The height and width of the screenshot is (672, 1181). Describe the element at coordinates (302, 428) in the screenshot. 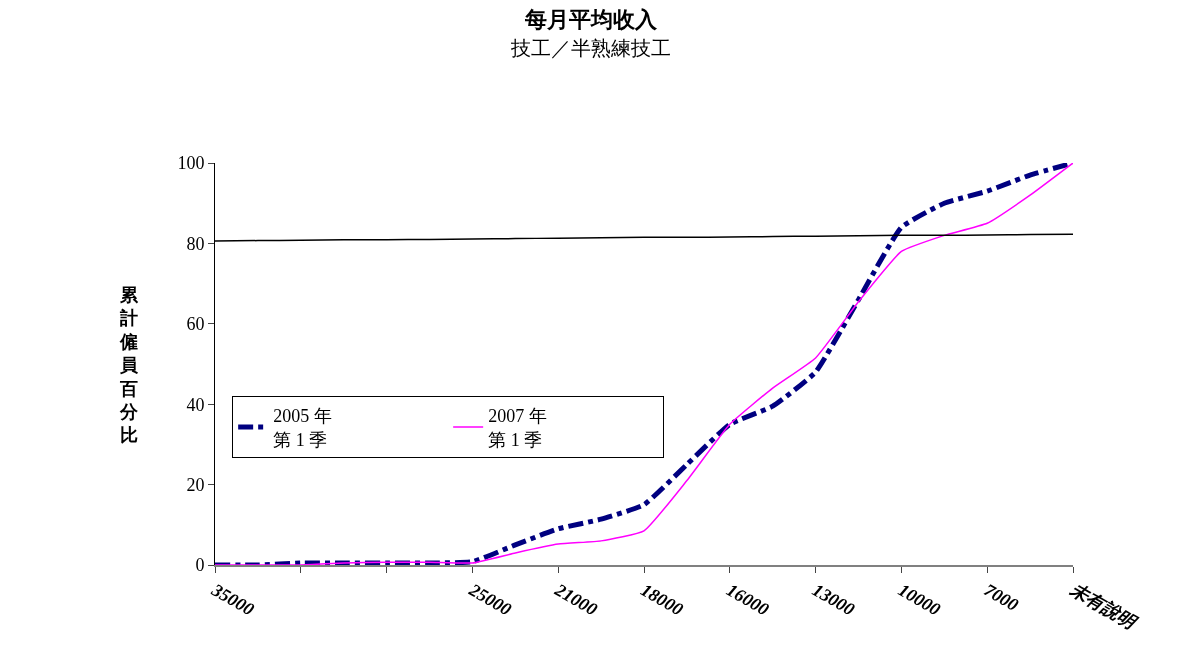

I see `legend-label: 2005 年第 1 季` at that location.